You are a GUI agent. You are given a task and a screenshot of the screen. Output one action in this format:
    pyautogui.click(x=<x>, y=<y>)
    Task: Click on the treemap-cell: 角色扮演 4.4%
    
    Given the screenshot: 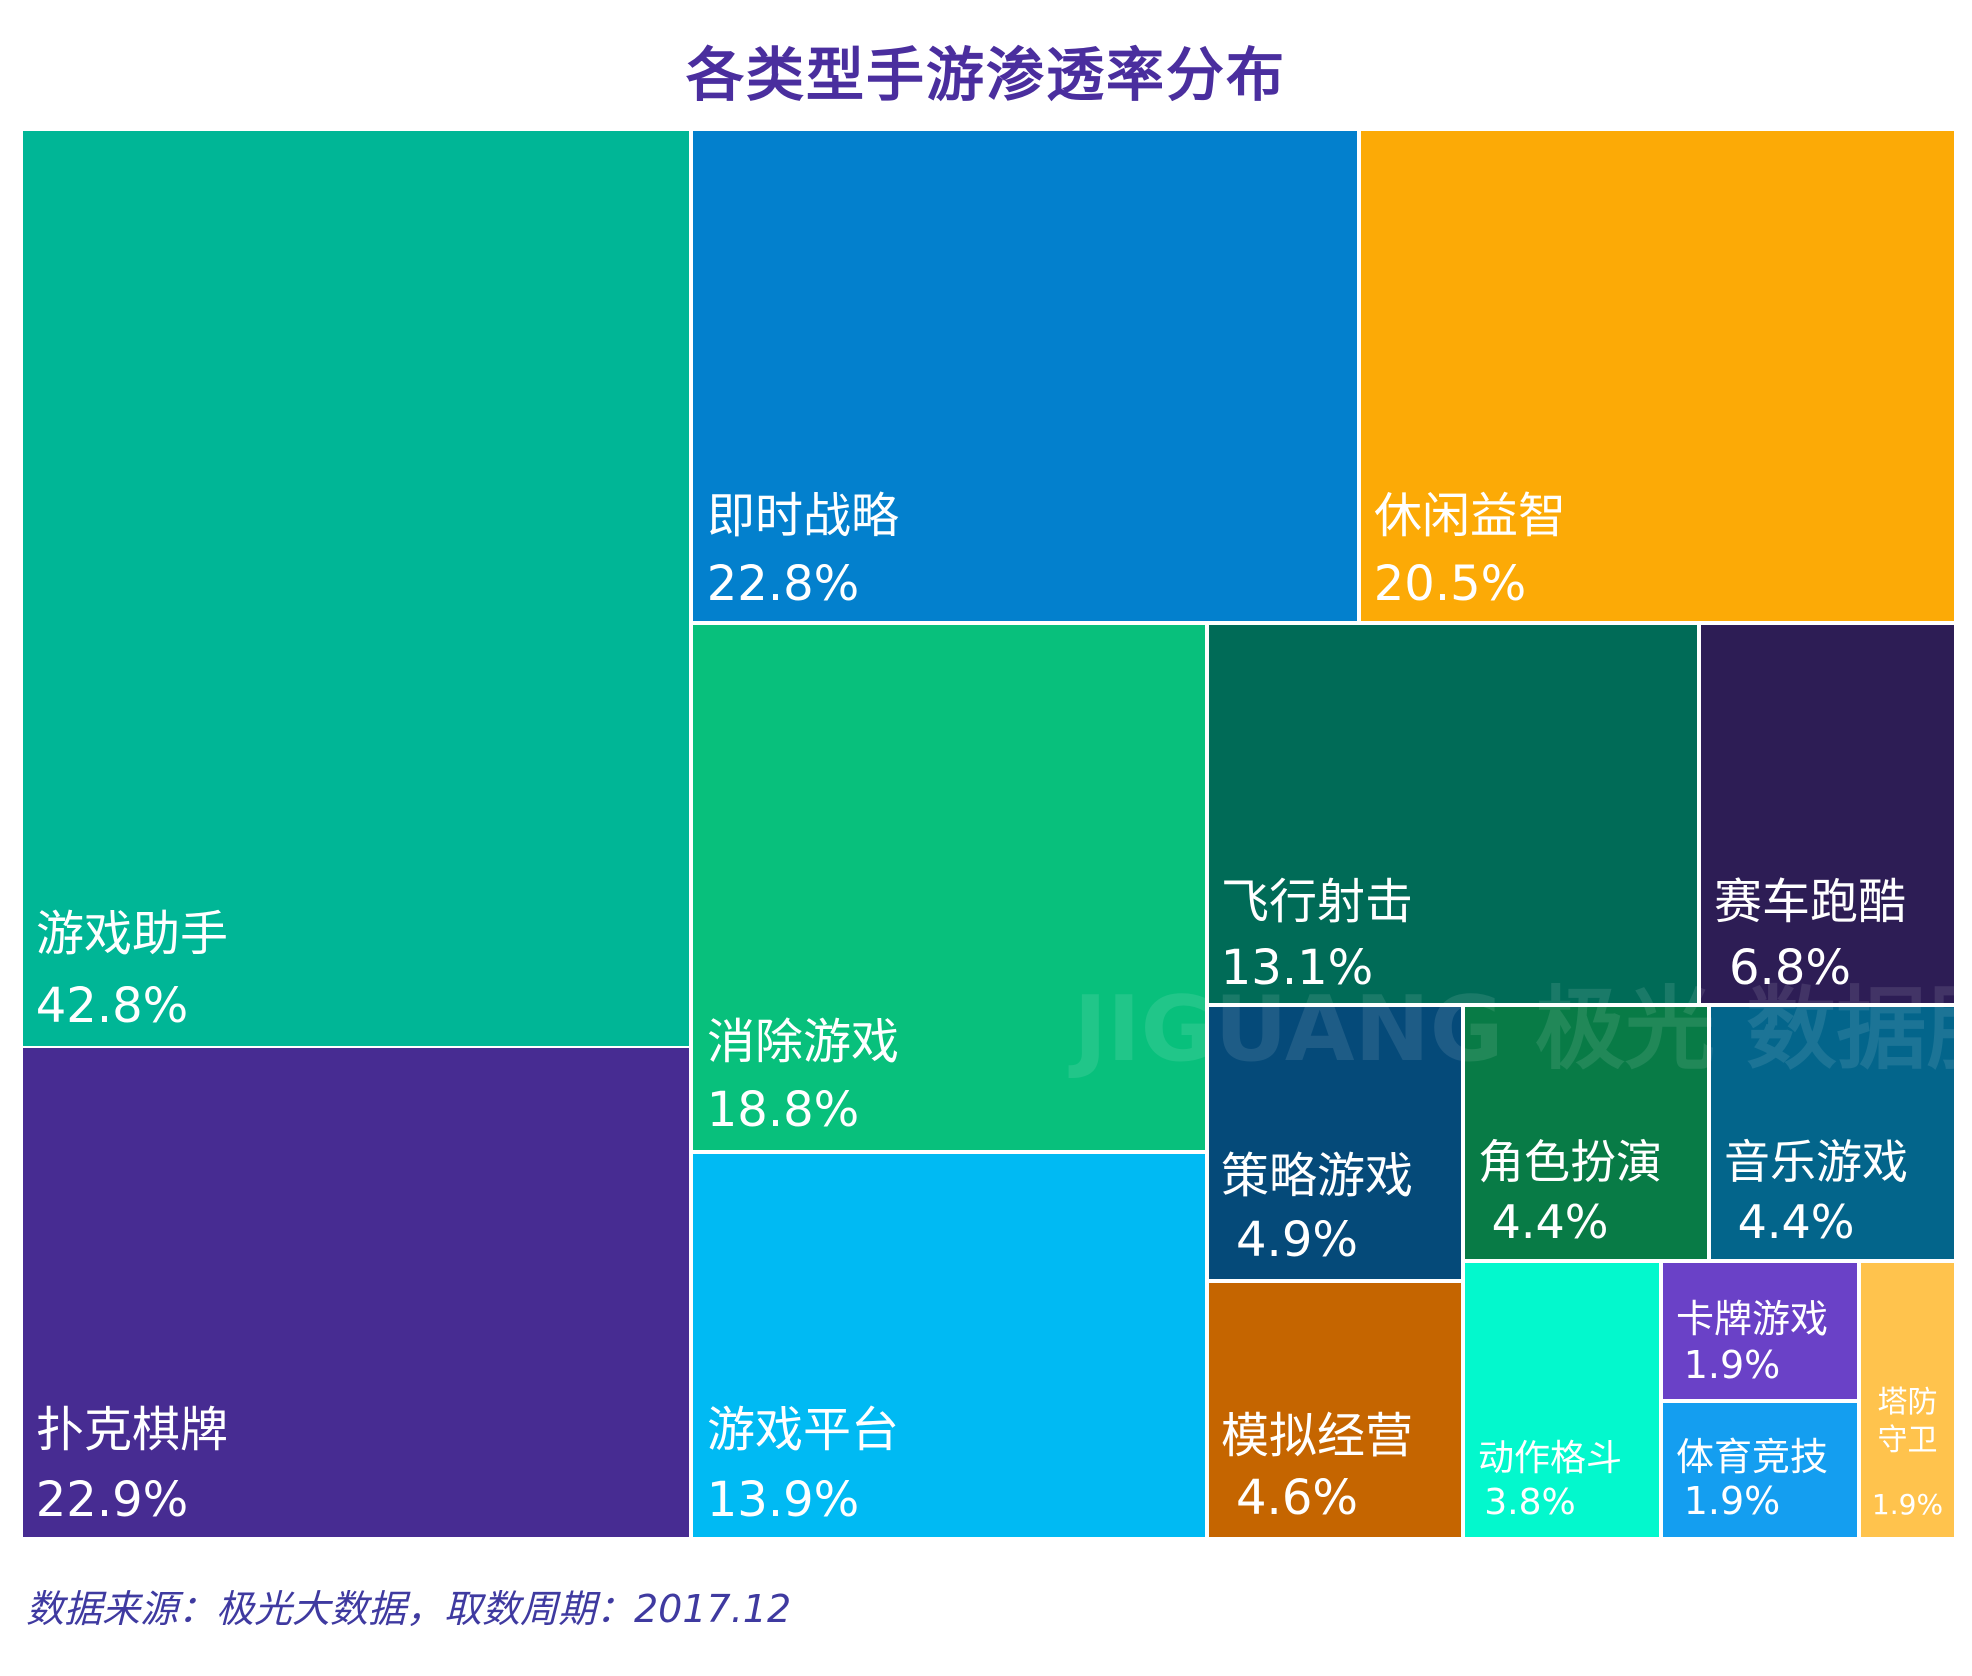 What is the action you would take?
    pyautogui.click(x=1586, y=1133)
    